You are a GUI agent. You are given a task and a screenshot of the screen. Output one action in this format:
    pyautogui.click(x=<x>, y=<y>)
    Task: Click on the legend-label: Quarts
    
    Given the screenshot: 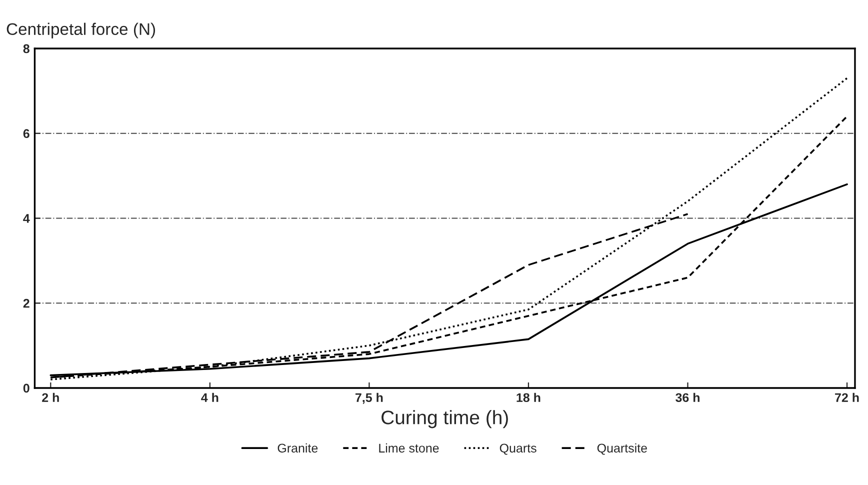 What is the action you would take?
    pyautogui.click(x=518, y=449)
    